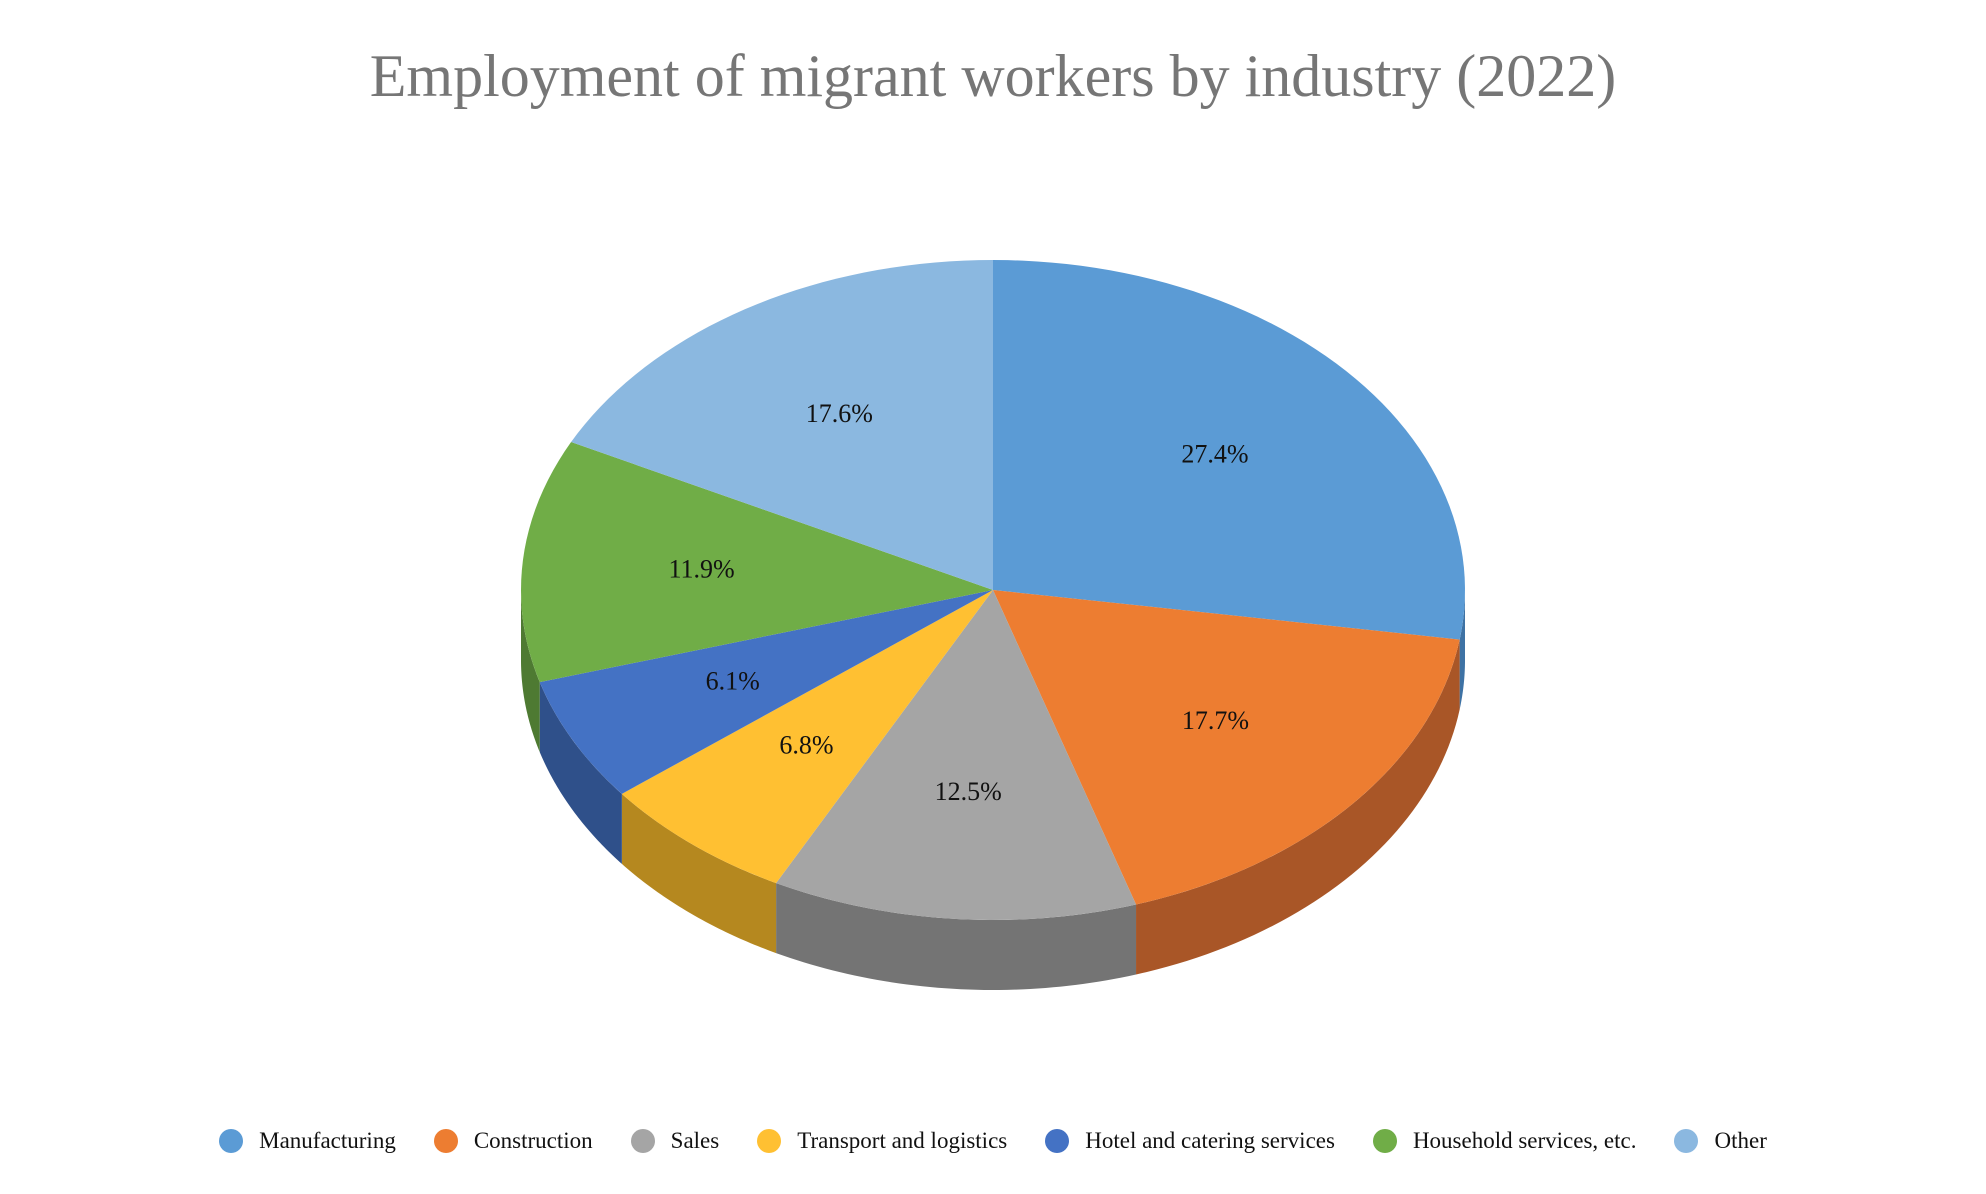 The height and width of the screenshot is (1194, 1986). Describe the element at coordinates (839, 413) in the screenshot. I see `slice-label-other: 17.6%` at that location.